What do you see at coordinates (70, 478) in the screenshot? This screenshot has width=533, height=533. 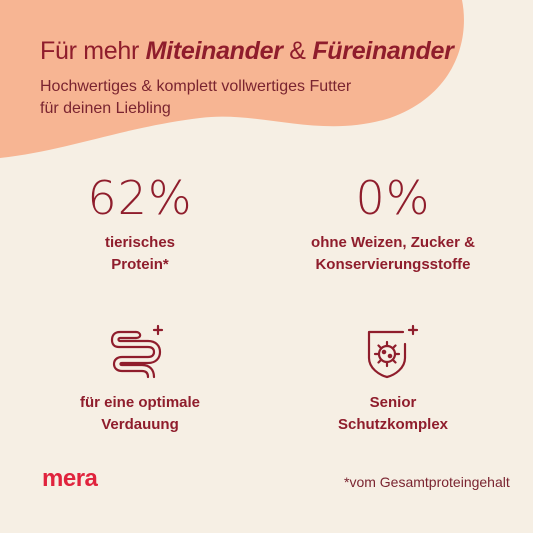 I see `brand-logo: mera` at bounding box center [70, 478].